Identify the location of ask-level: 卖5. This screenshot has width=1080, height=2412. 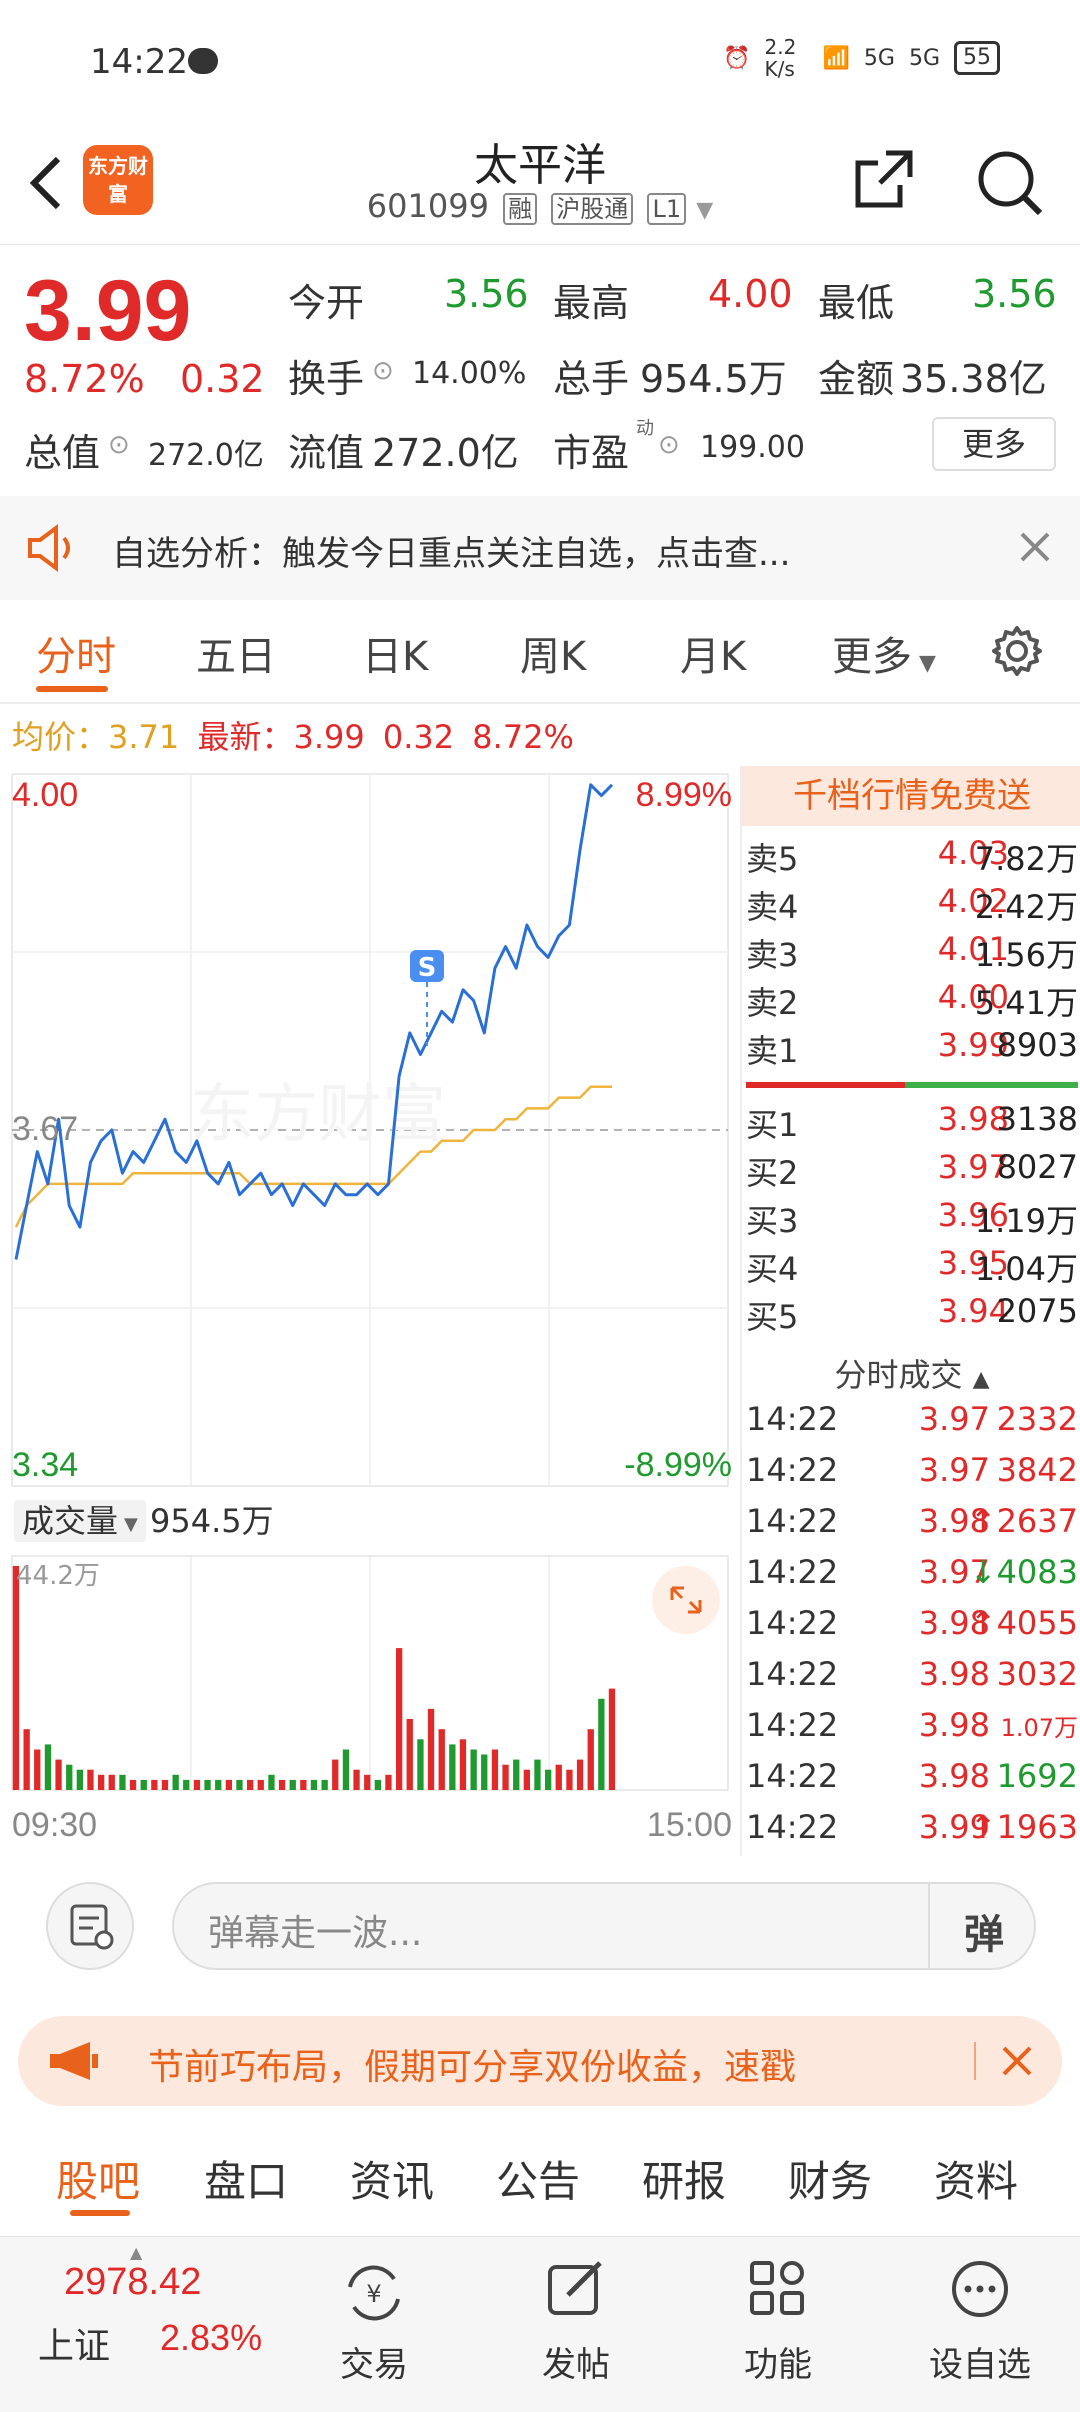
(772, 859).